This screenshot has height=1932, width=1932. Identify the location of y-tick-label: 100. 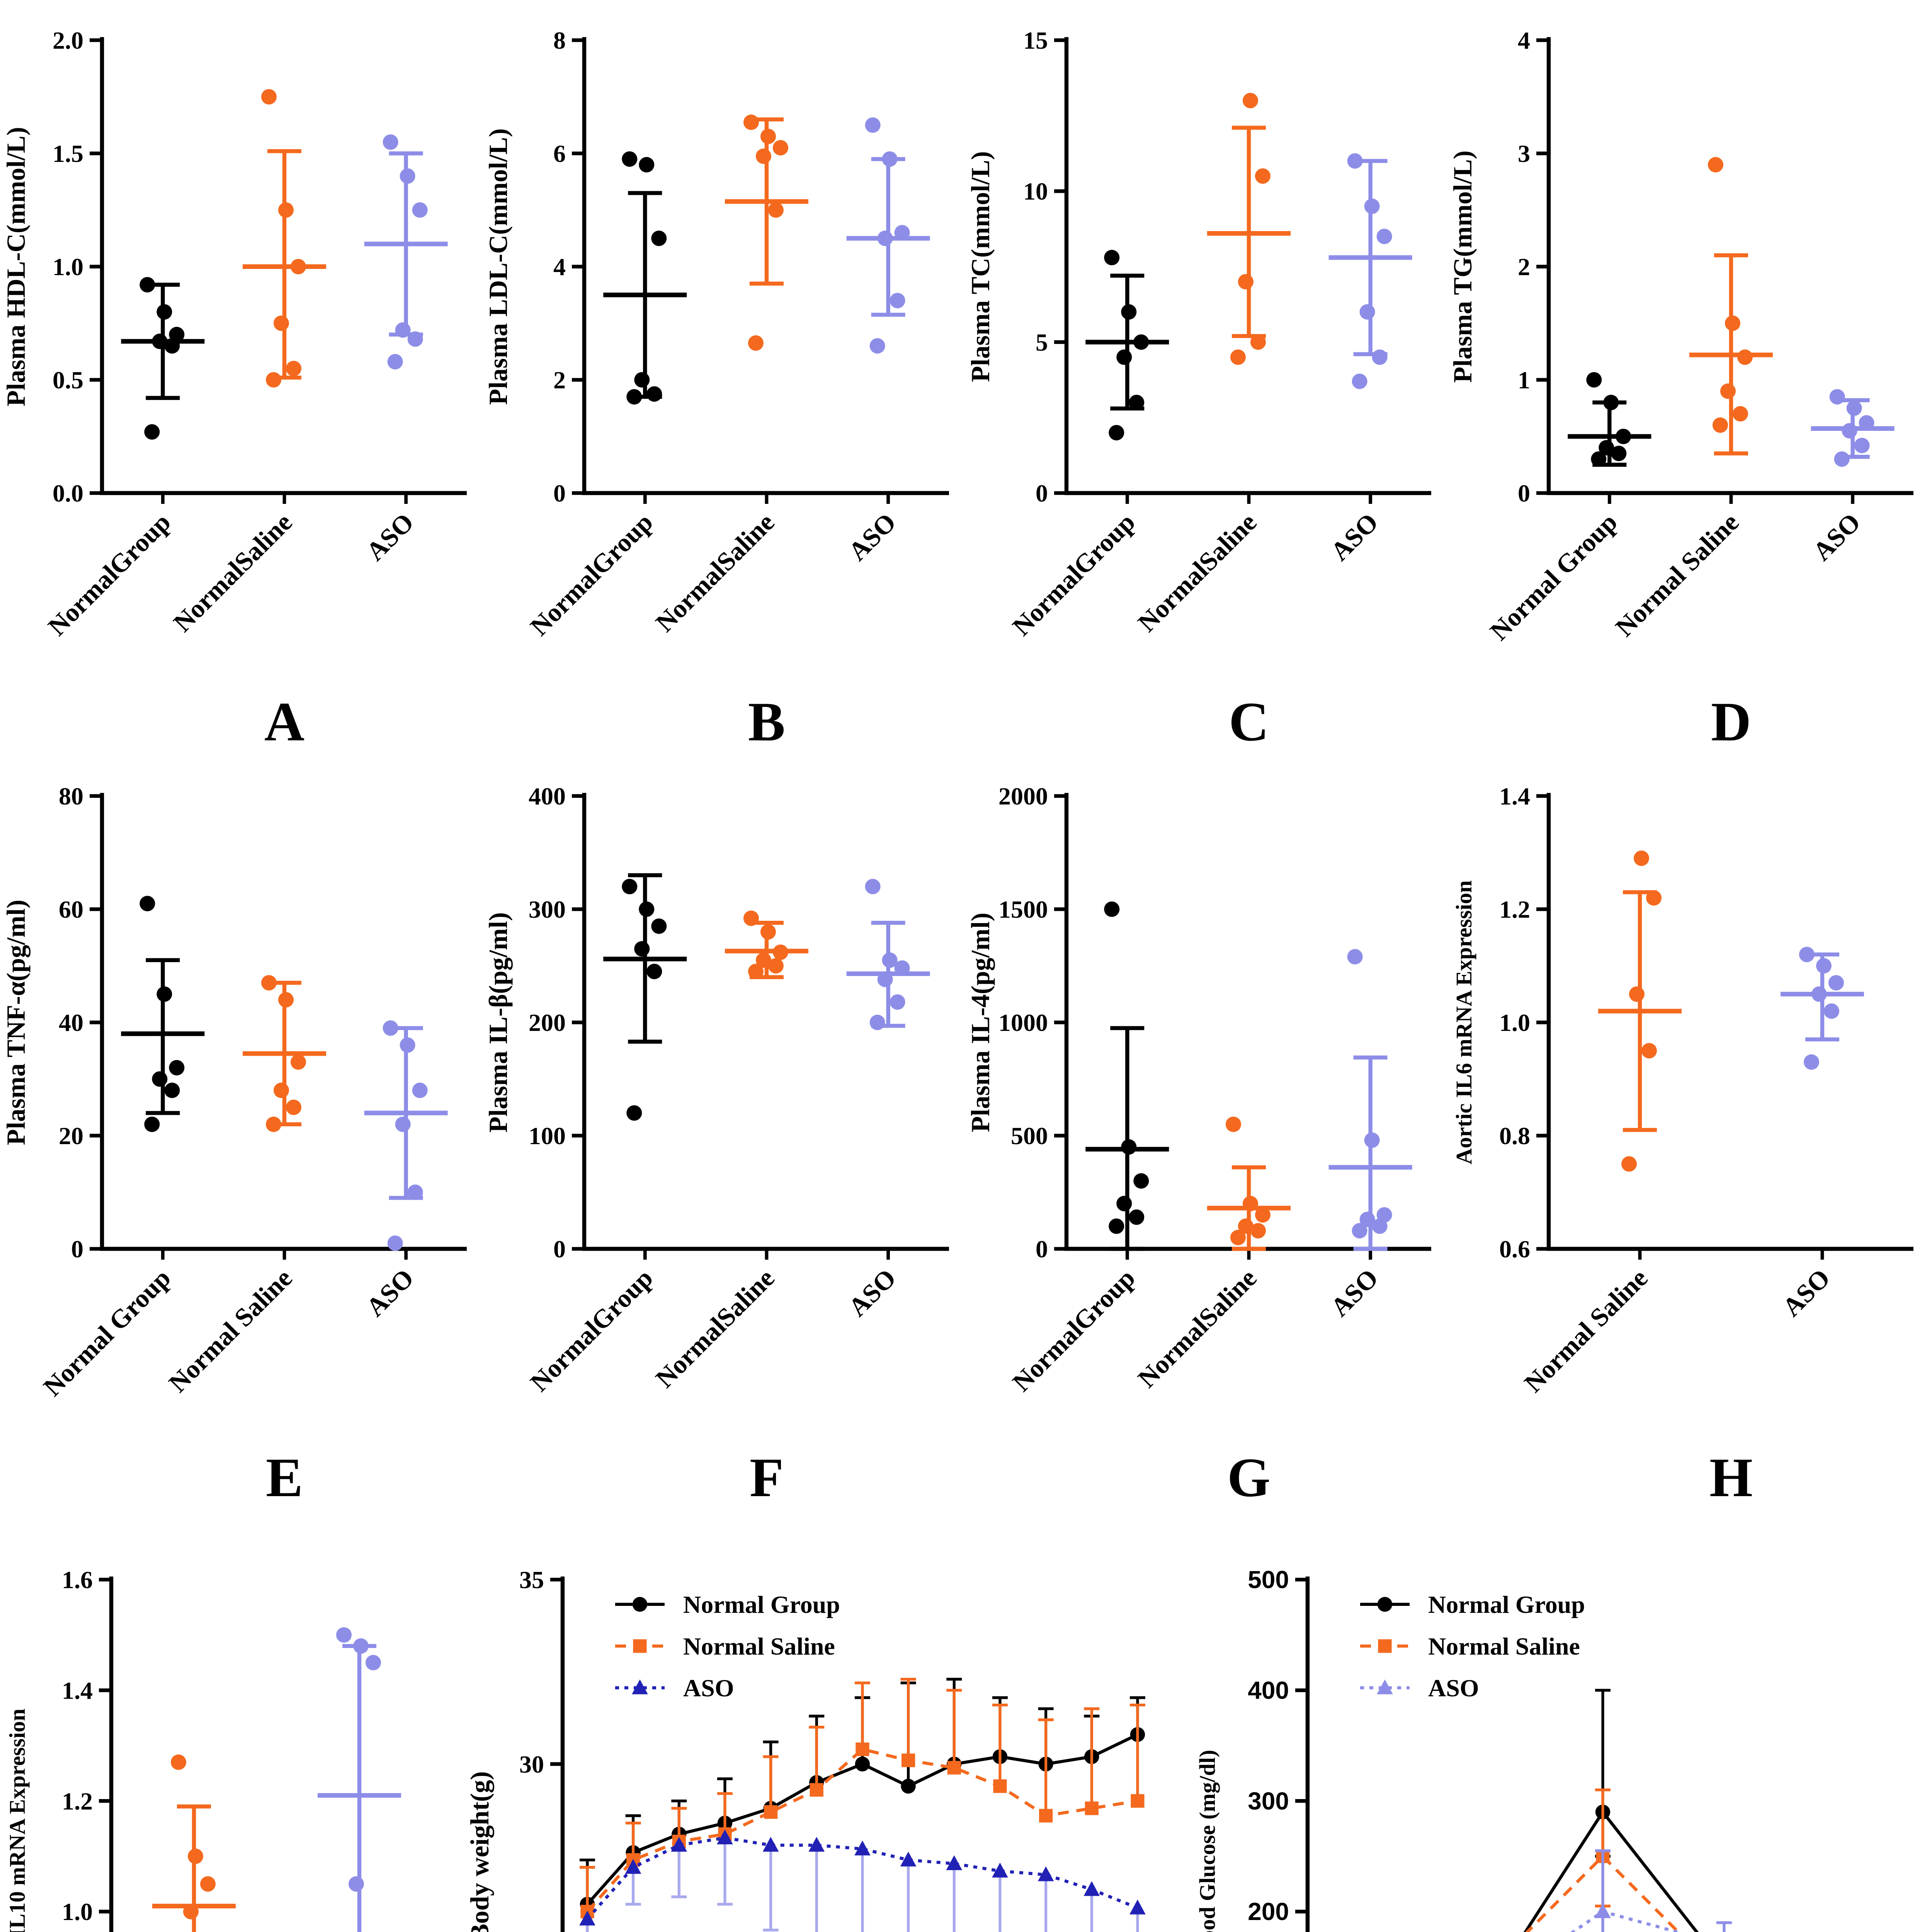
(547, 1136).